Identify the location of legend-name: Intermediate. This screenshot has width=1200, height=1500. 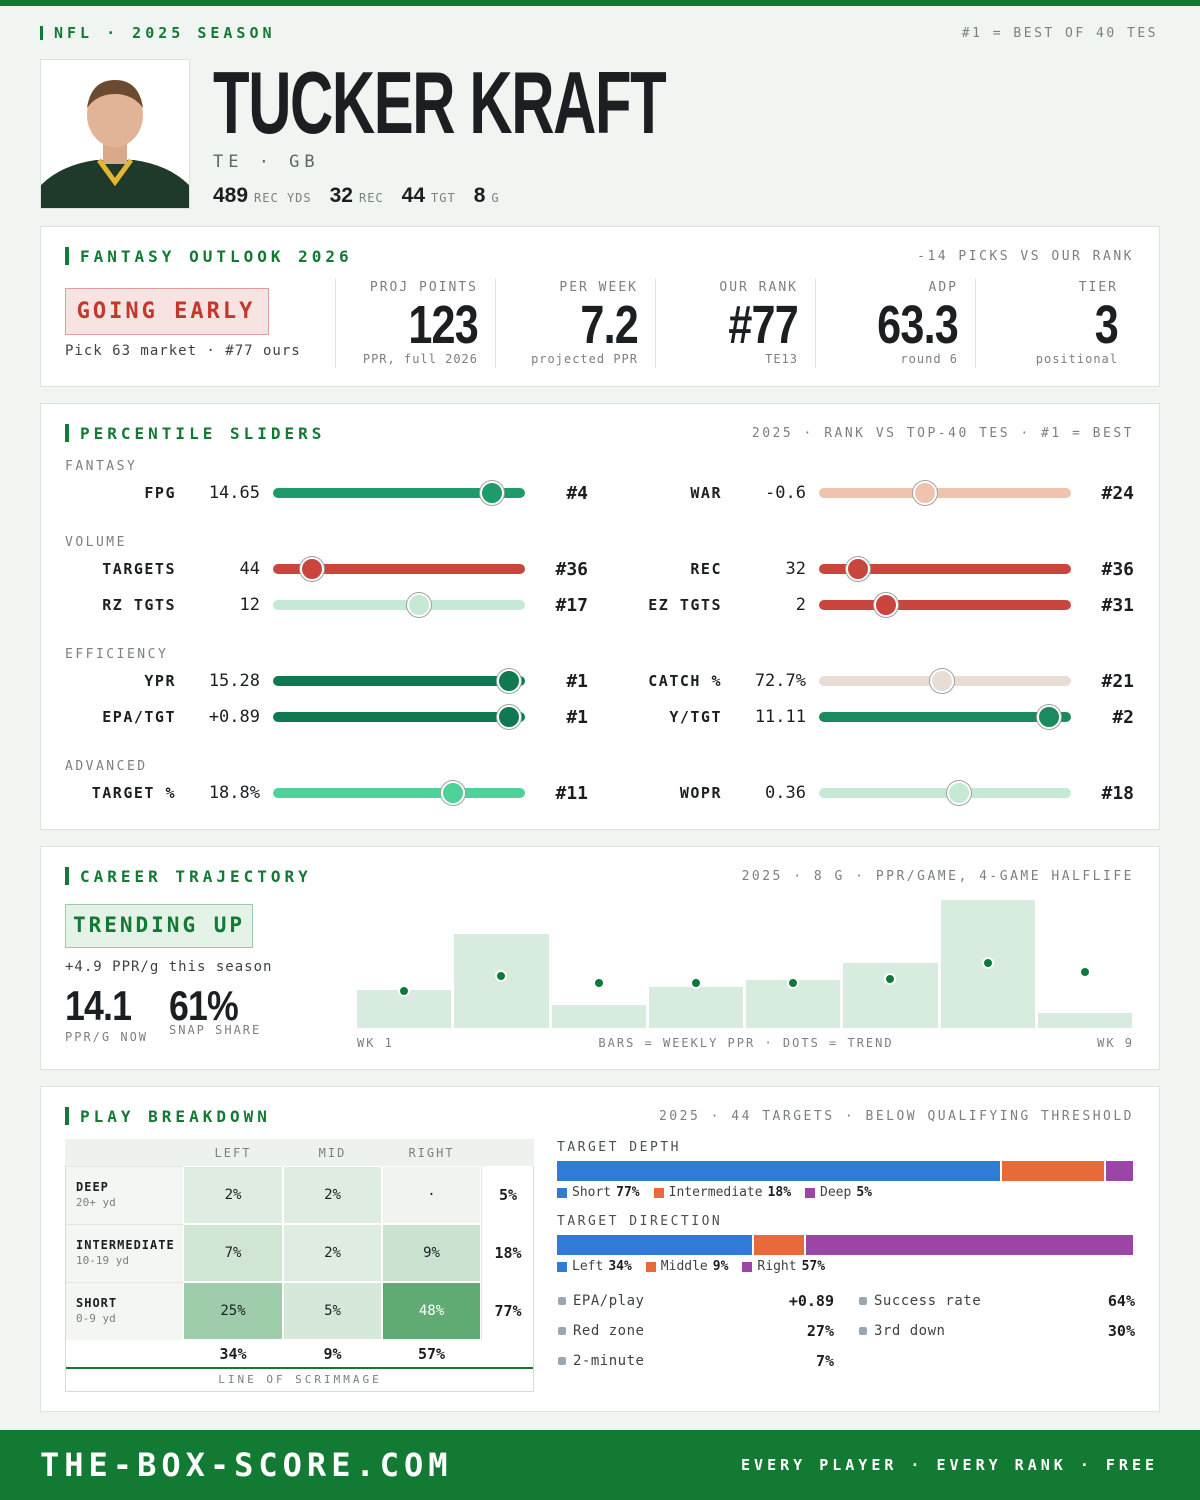
(715, 1192).